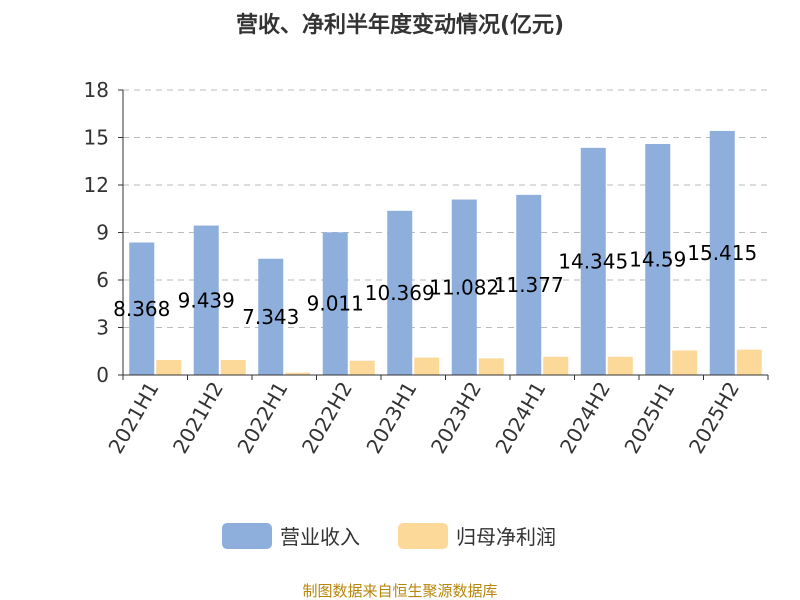 This screenshot has height=600, width=800. What do you see at coordinates (456, 418) in the screenshot?
I see `x-tick-label: 2023H2` at bounding box center [456, 418].